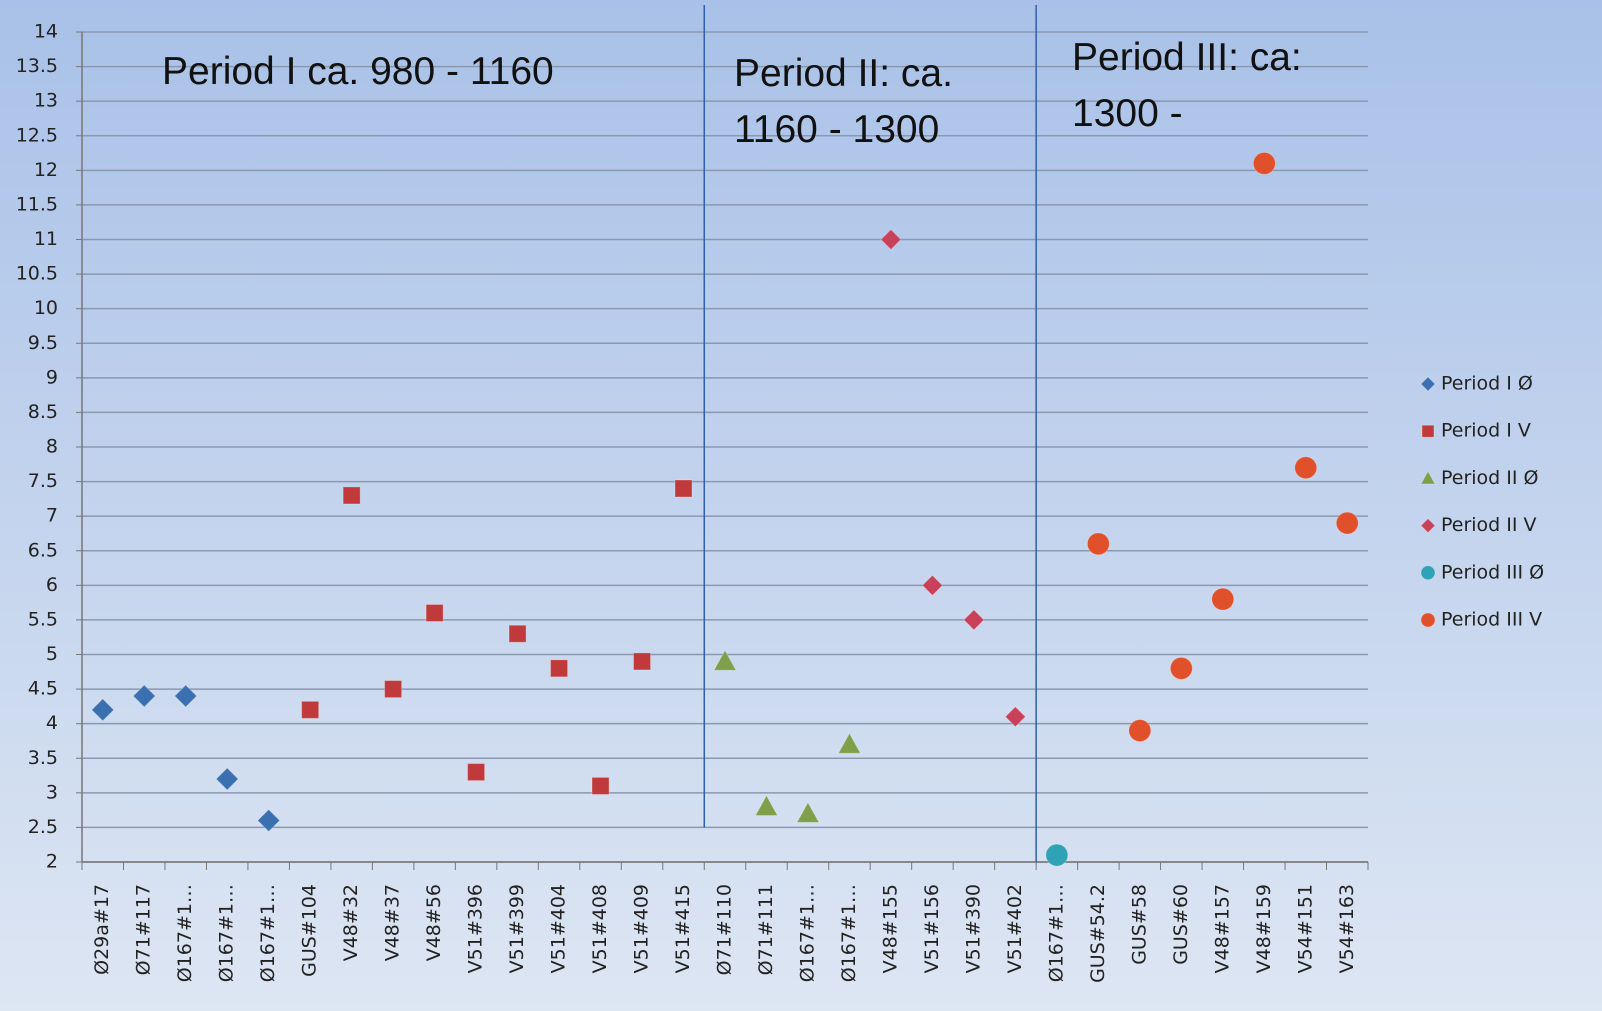 The image size is (1602, 1011). Describe the element at coordinates (434, 922) in the screenshot. I see `x-tick-label: V48#56` at that location.